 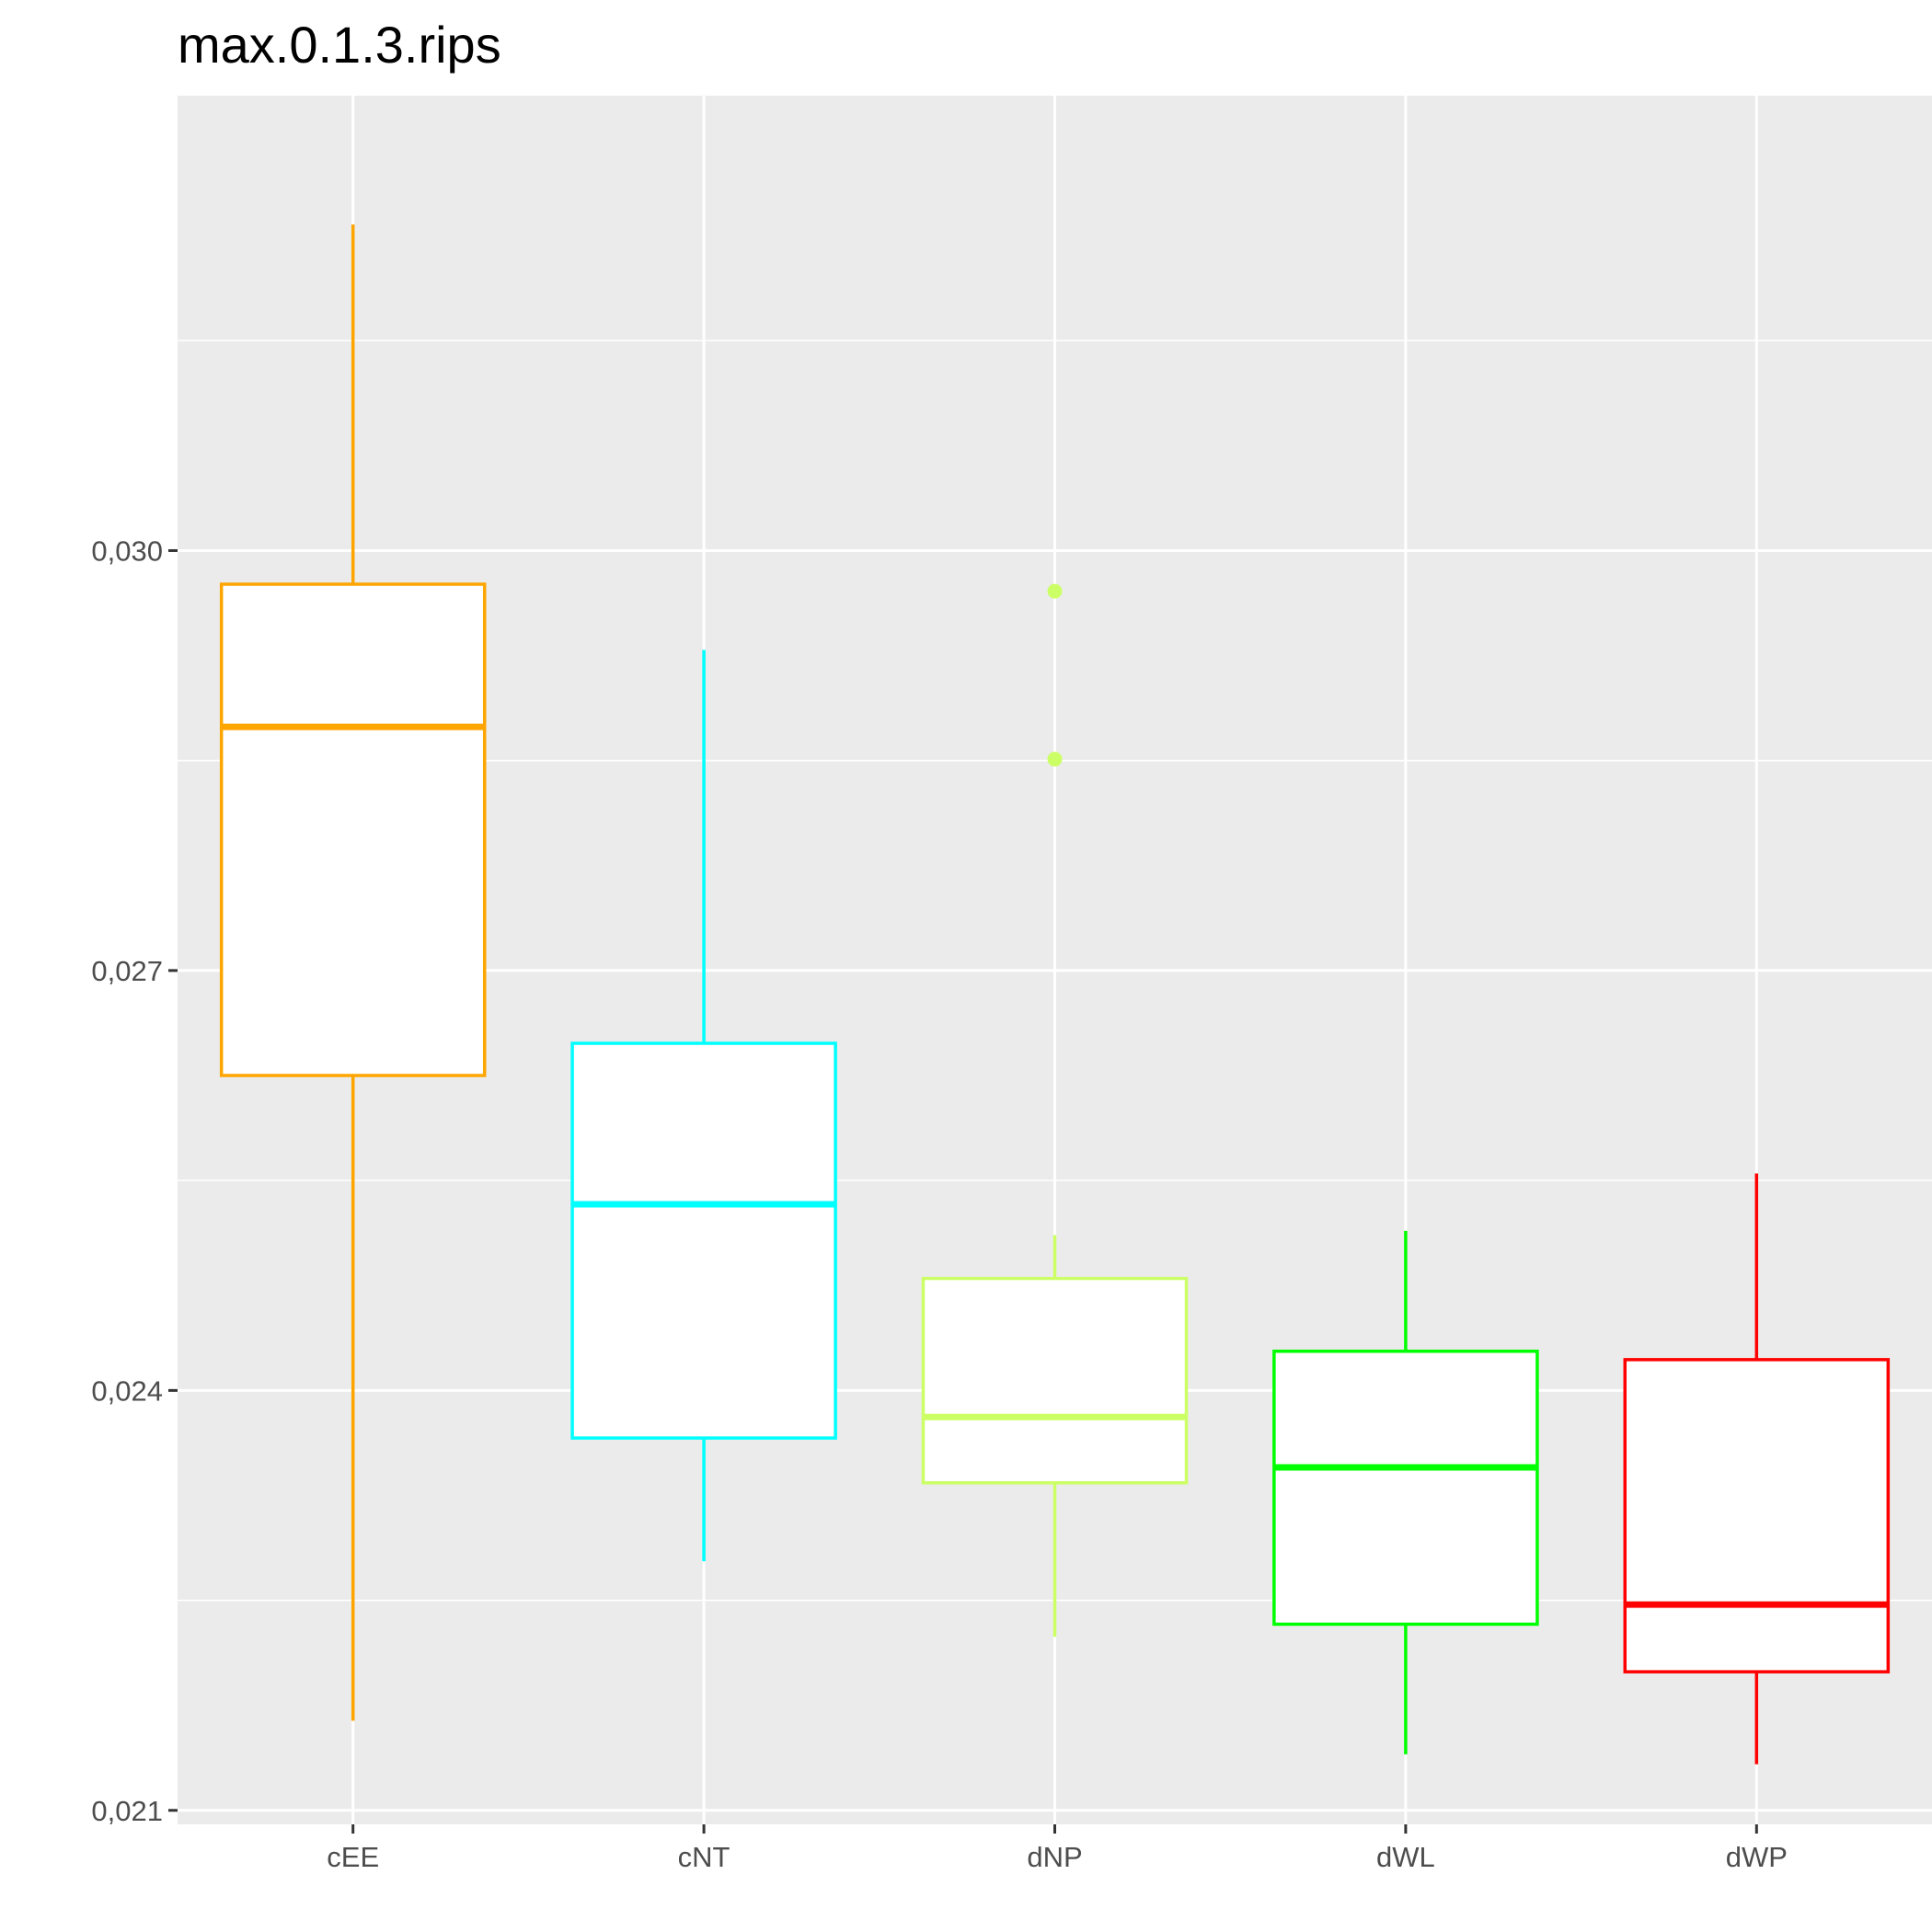 I want to click on y-tick-label: 0,024, so click(x=127, y=1390).